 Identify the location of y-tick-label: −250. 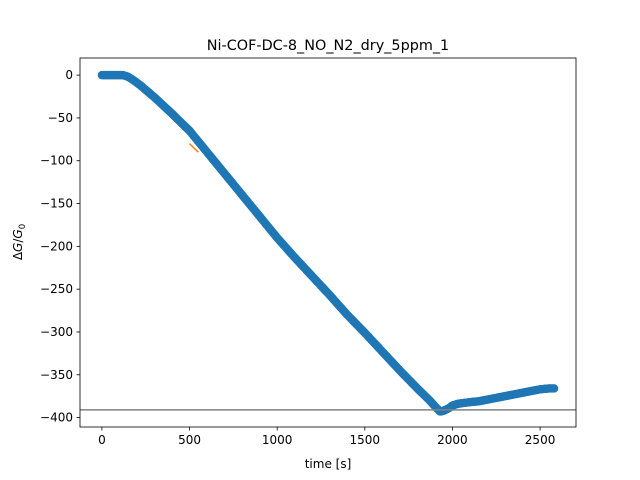
(56, 289).